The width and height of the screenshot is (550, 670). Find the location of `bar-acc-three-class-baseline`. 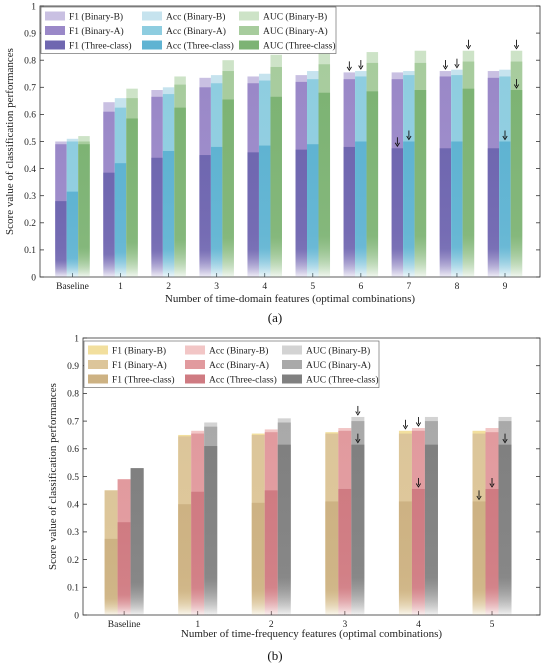

bar-acc-three-class-baseline is located at coordinates (72, 234).